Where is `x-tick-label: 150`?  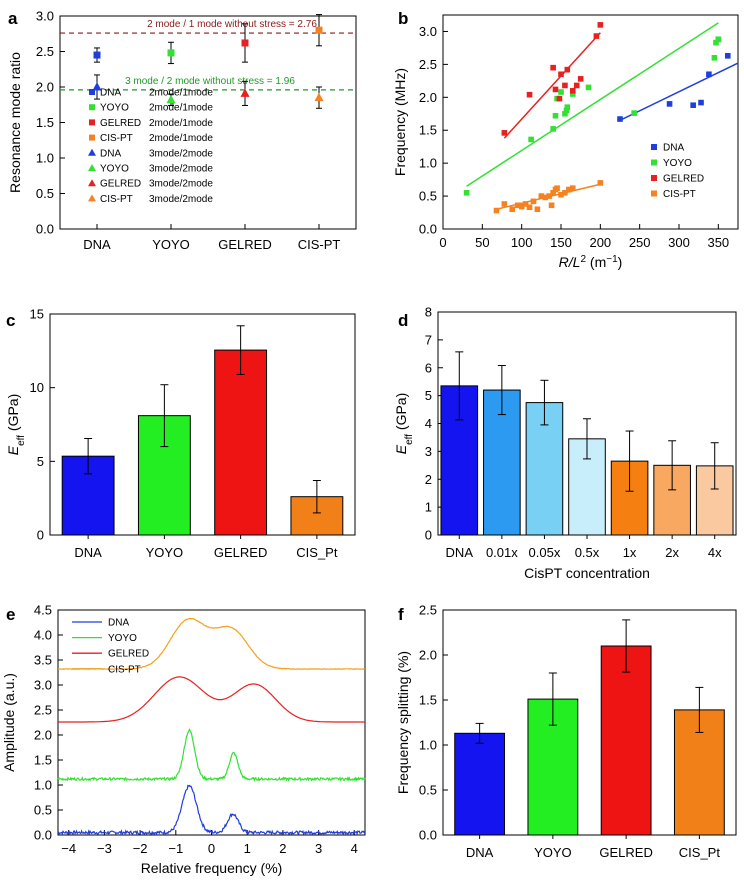
x-tick-label: 150 is located at coordinates (561, 242).